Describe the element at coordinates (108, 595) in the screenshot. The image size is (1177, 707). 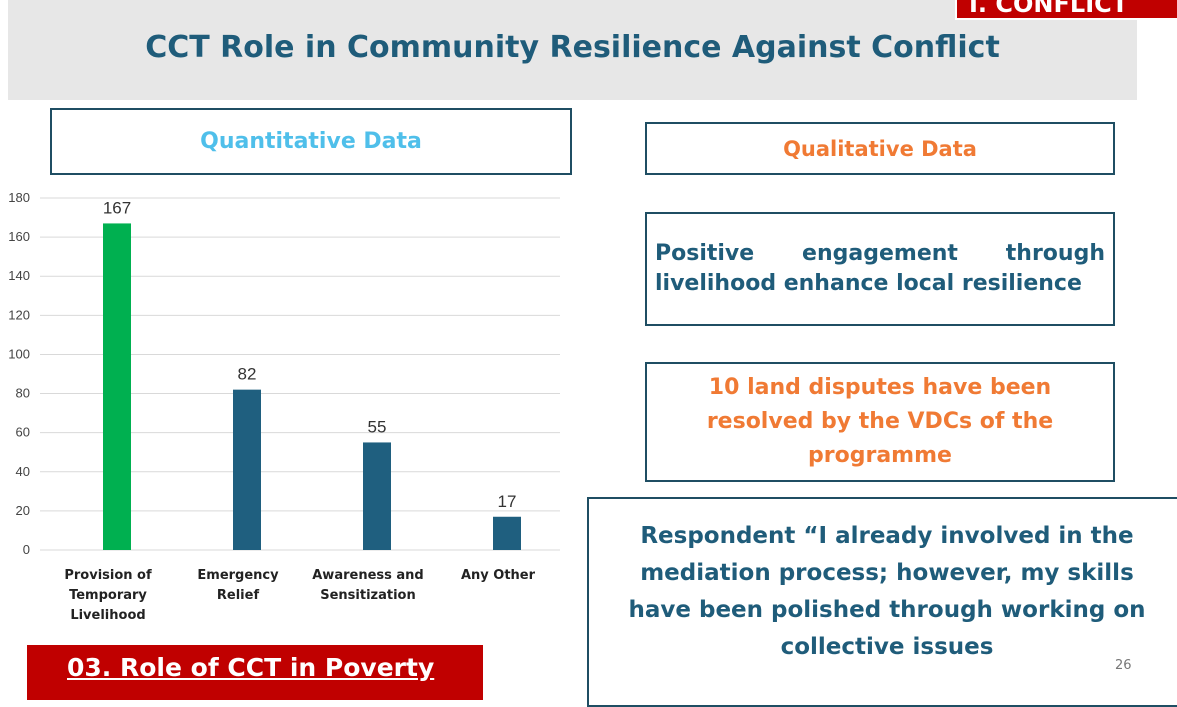
I see `x-tick-label: Provision of Temporary Livelihood` at that location.